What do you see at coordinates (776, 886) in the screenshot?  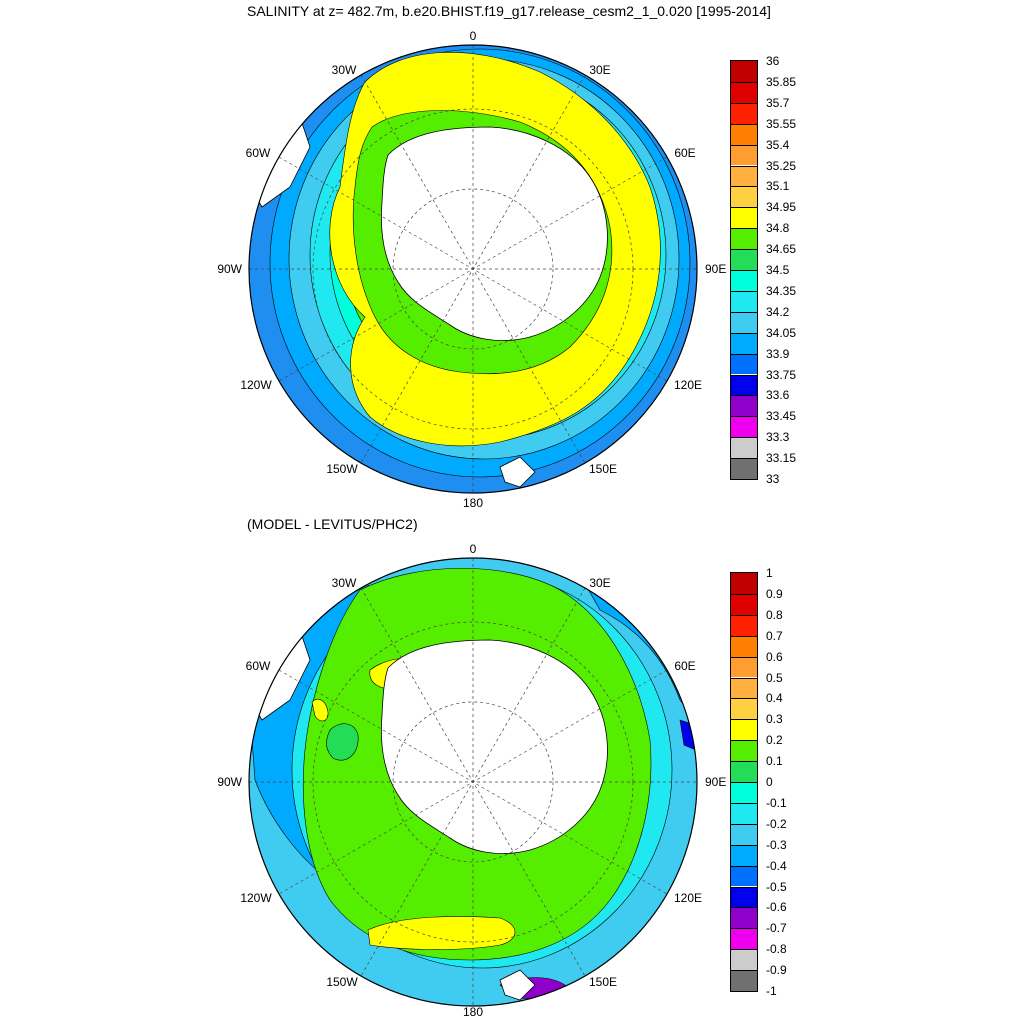 I see `colorbar-label: -0.5` at bounding box center [776, 886].